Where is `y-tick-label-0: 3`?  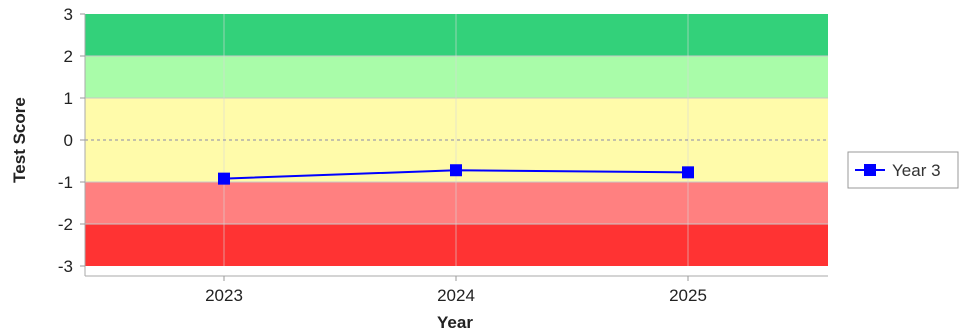
y-tick-label-0: 3 is located at coordinates (68, 14).